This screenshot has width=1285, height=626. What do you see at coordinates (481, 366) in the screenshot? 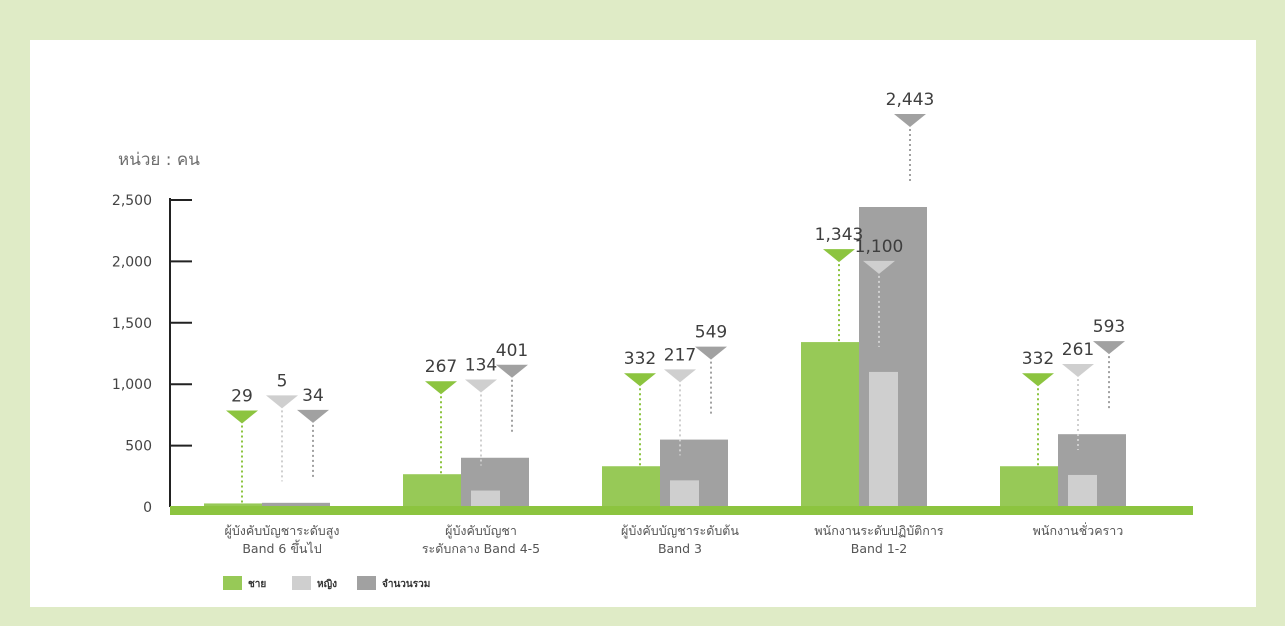
I see `value-label: 134` at bounding box center [481, 366].